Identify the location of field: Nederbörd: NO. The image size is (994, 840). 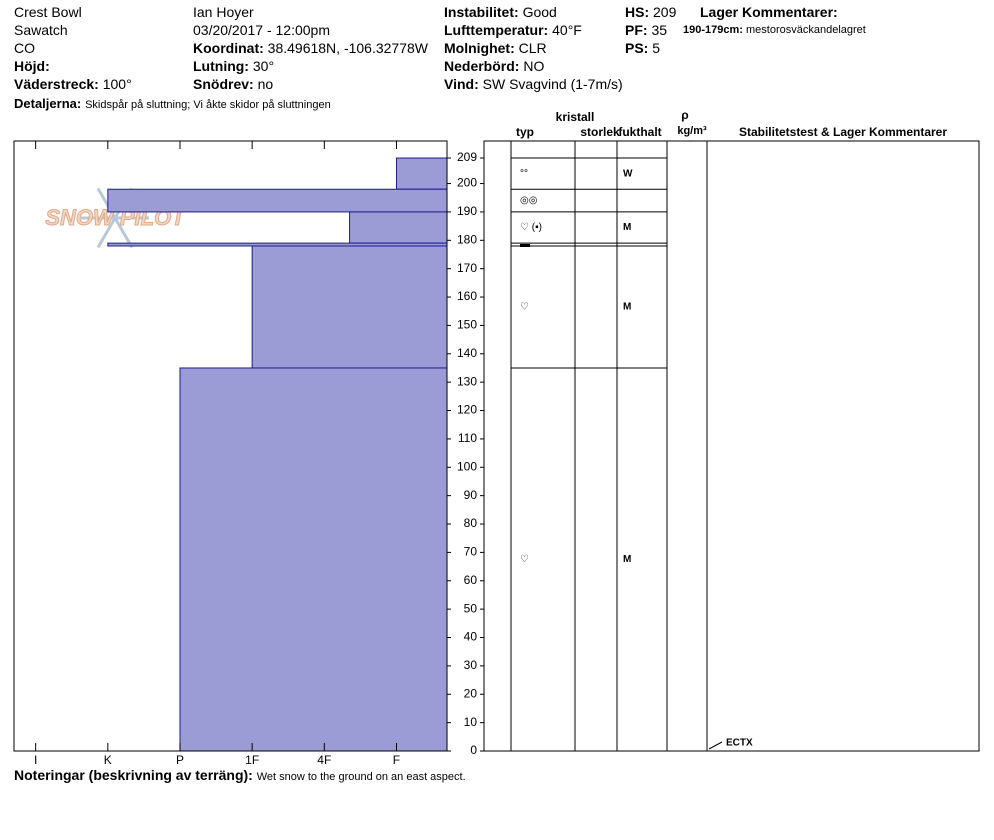
(494, 66).